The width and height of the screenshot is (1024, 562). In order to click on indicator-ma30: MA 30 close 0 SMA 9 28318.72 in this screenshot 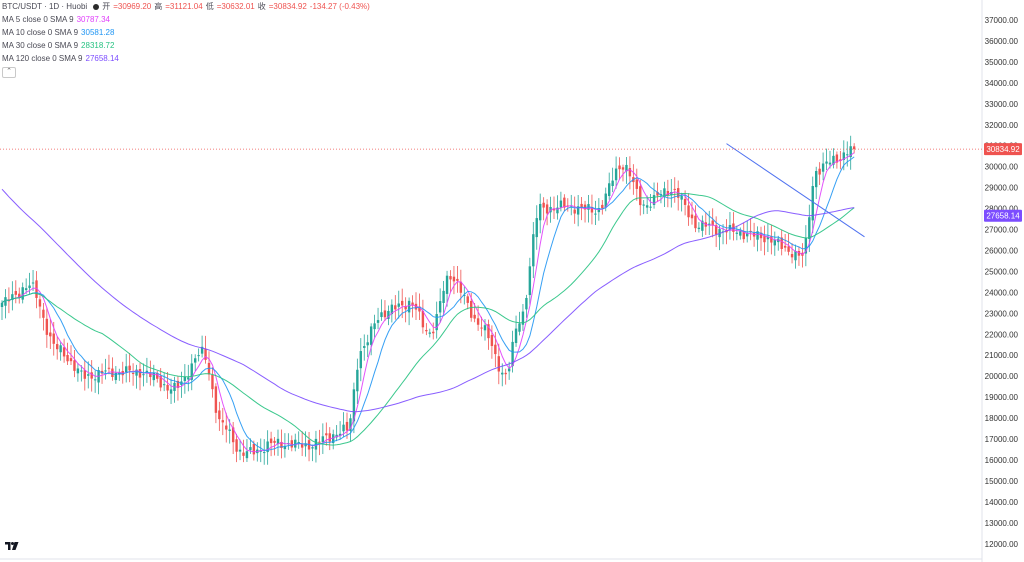, I will do `click(187, 45)`.